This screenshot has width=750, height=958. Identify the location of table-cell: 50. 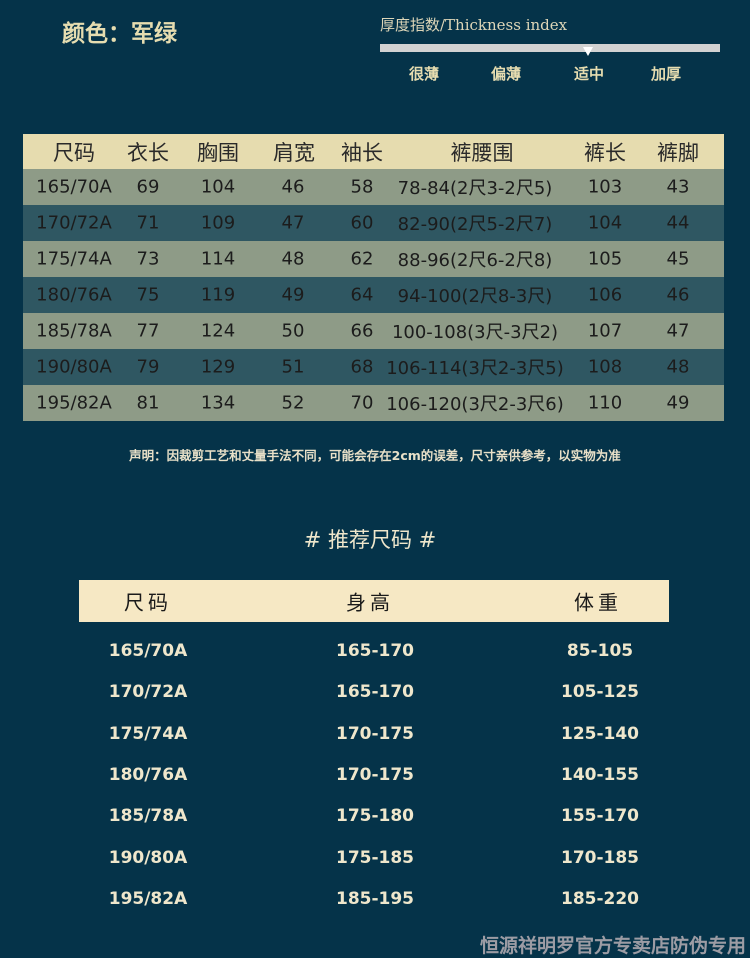
(293, 331).